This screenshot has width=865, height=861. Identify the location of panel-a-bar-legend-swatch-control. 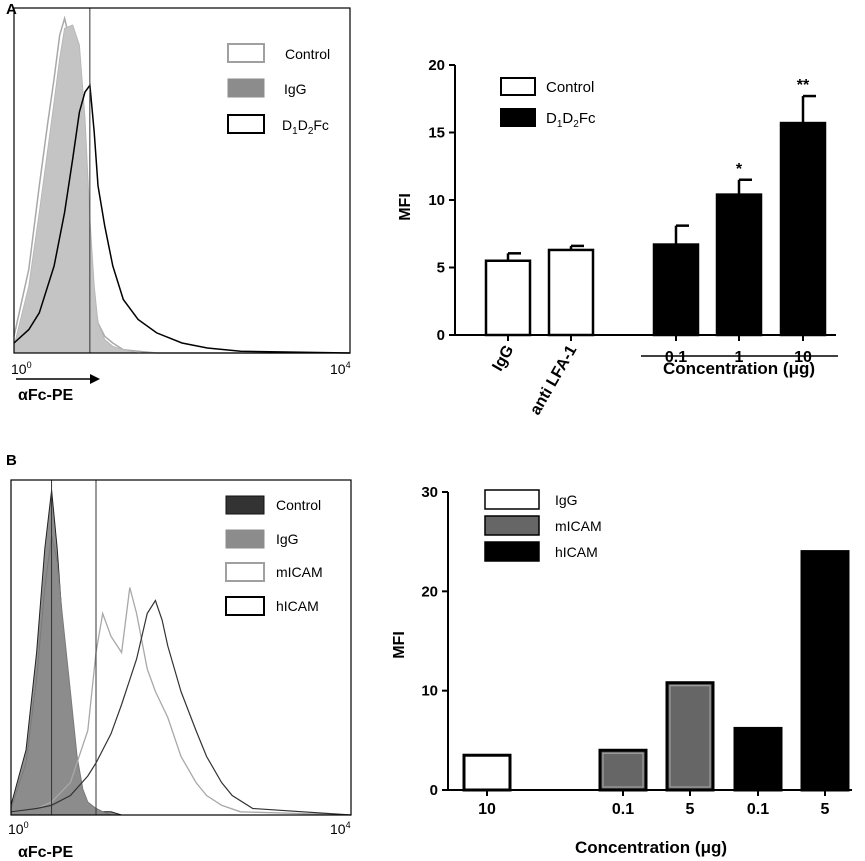
(518, 86).